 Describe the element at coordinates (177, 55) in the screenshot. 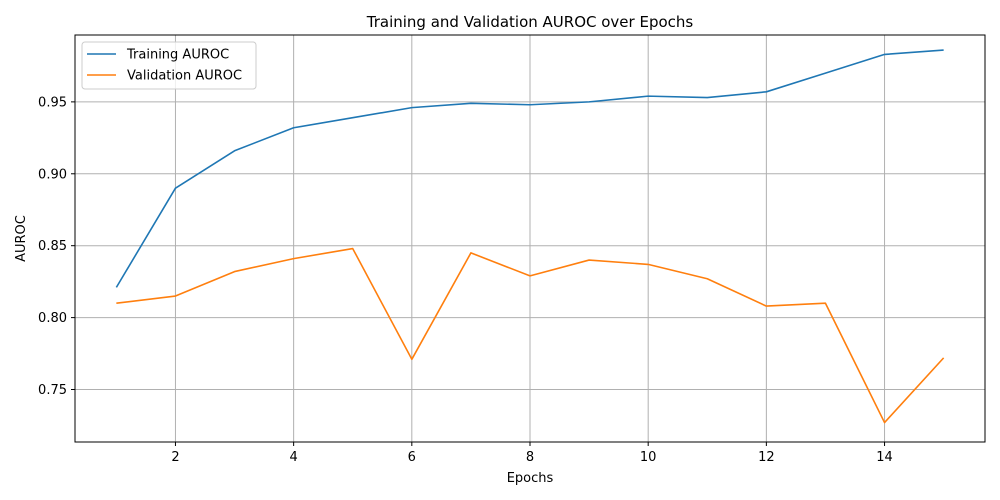

I see `legend-label-0: Training AUROC` at that location.